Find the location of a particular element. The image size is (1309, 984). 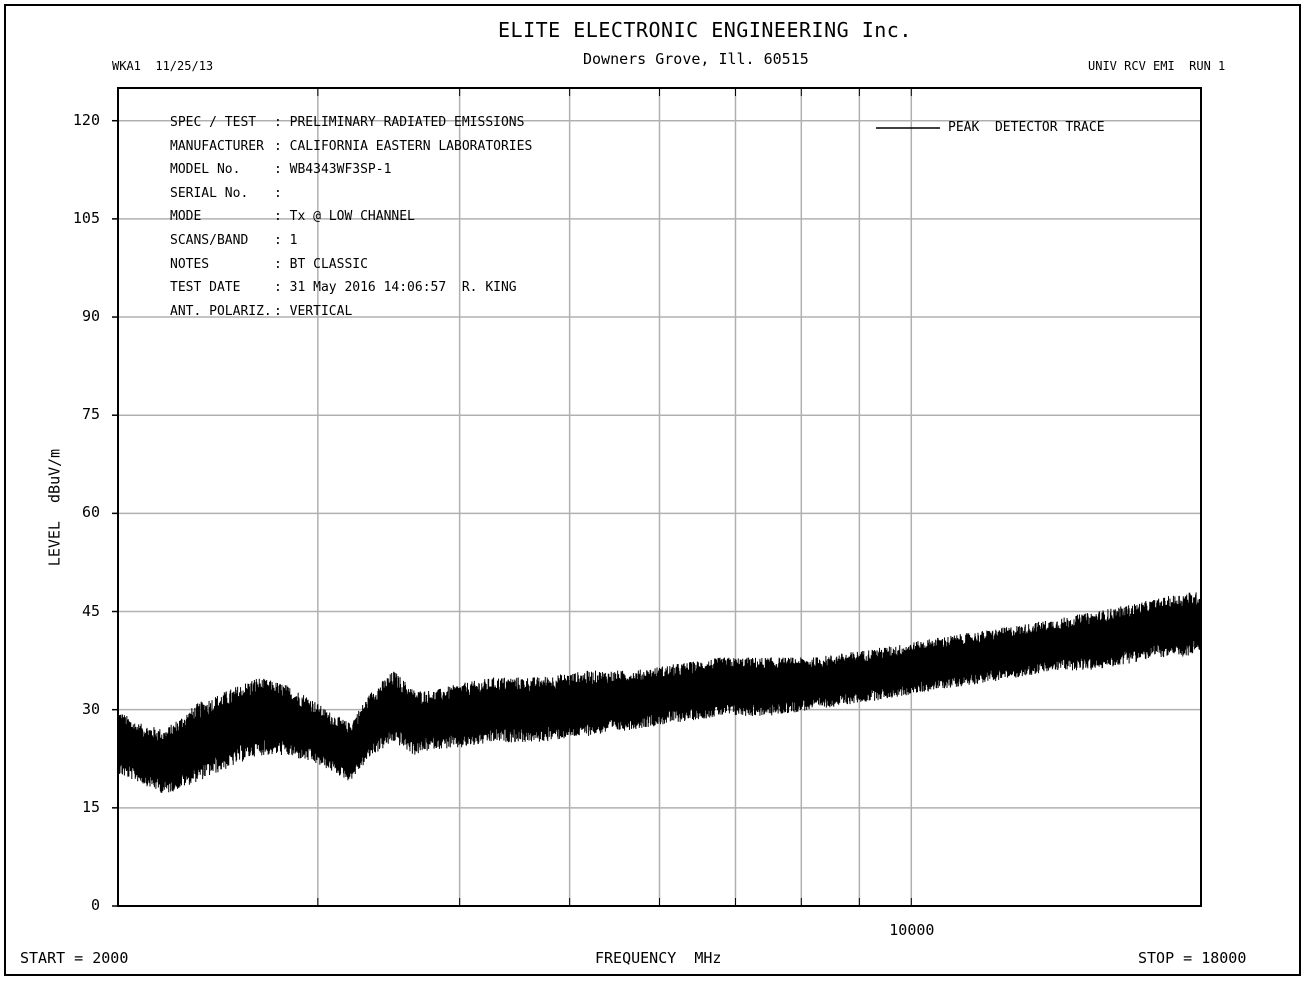

info-label: SPEC / TEST is located at coordinates (213, 122).